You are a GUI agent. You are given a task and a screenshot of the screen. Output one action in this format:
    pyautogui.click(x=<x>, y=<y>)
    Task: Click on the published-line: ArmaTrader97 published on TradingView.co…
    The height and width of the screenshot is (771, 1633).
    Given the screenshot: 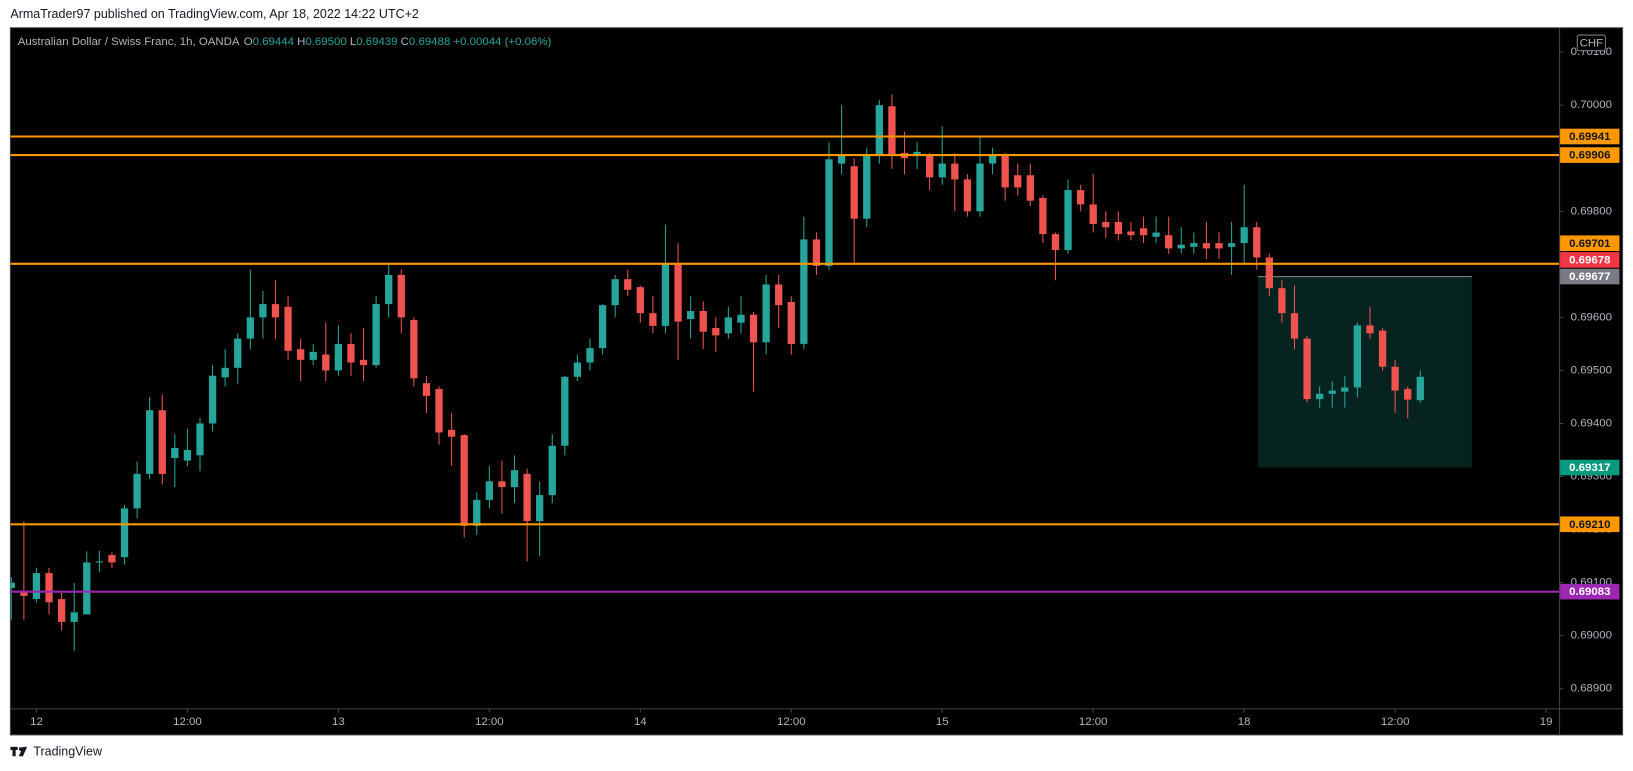 What is the action you would take?
    pyautogui.click(x=214, y=14)
    